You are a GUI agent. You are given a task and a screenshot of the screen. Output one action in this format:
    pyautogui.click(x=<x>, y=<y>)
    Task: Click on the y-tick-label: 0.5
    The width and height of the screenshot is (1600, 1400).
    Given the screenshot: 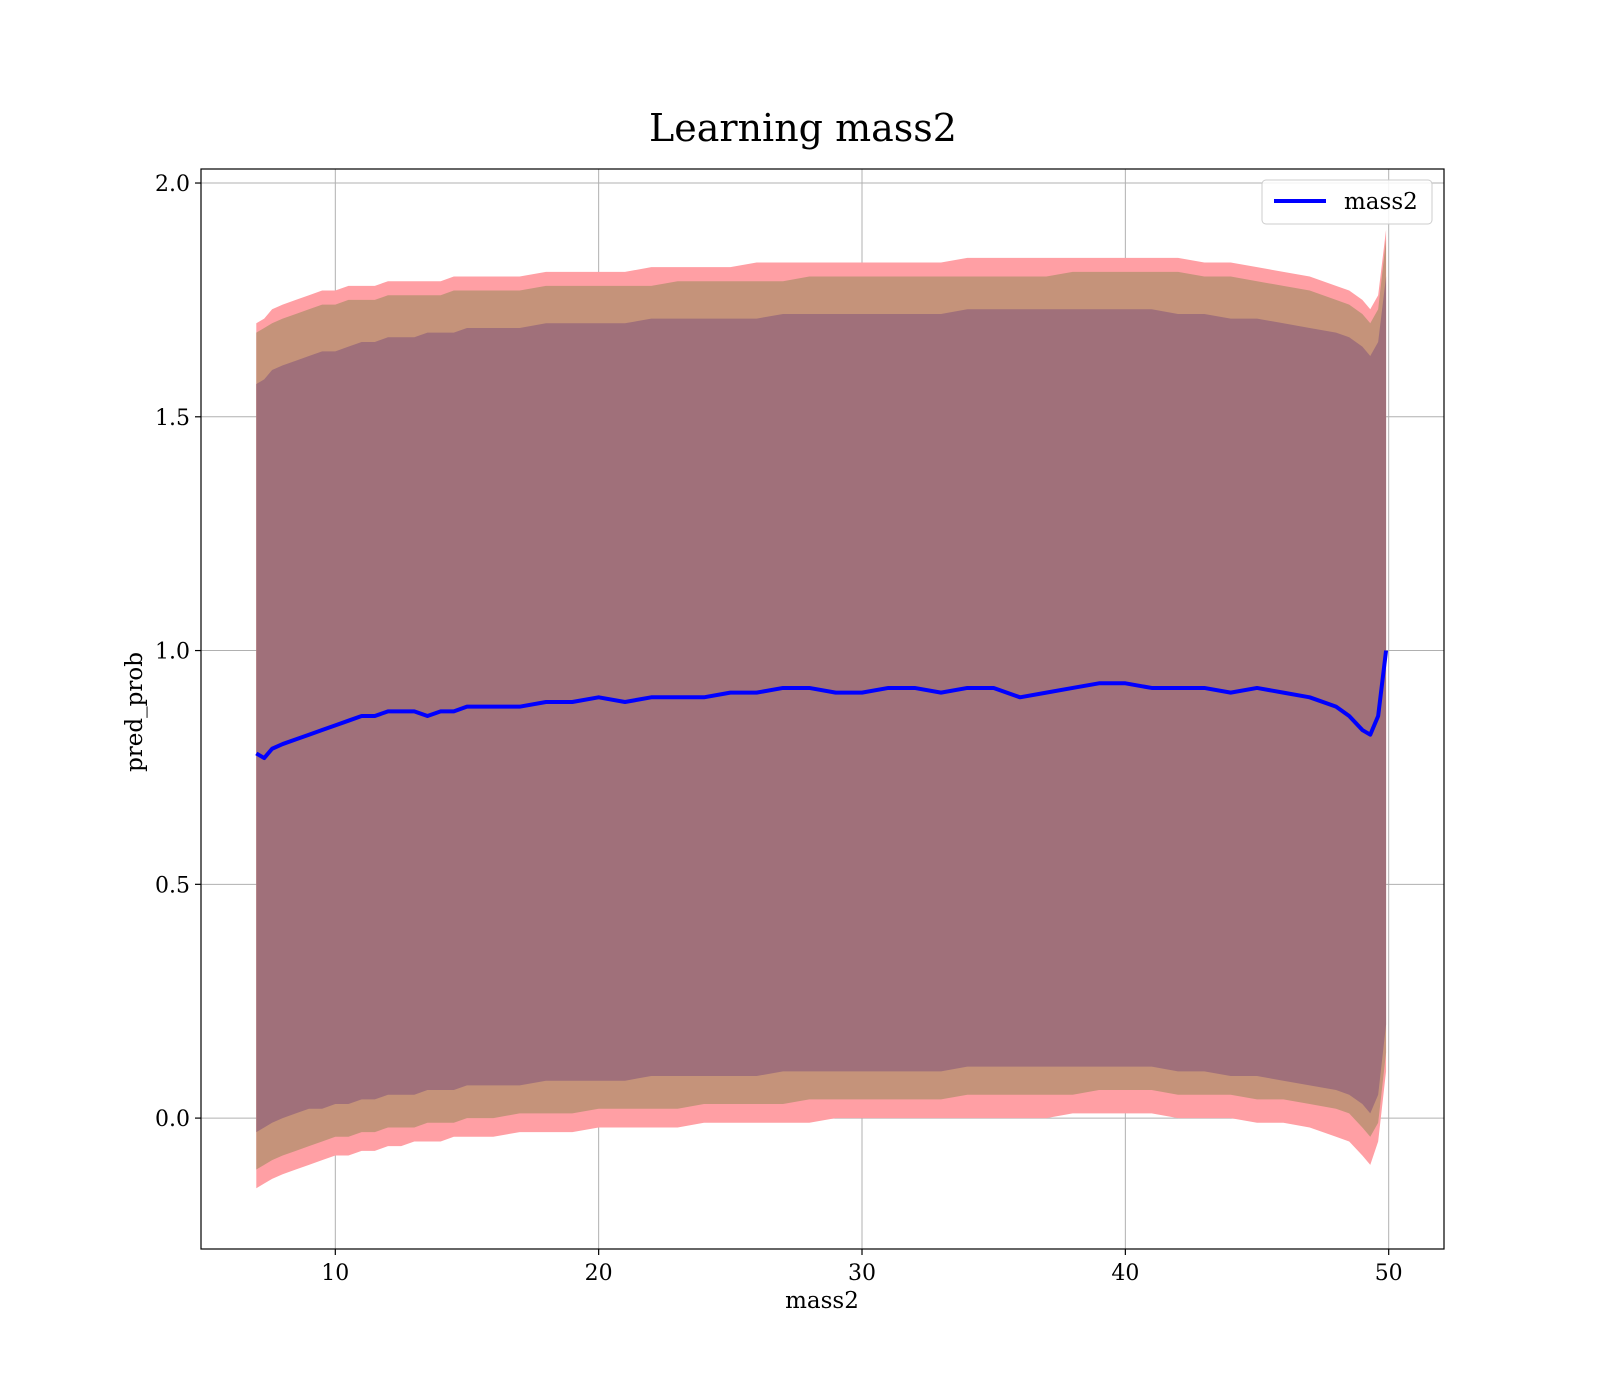 What is the action you would take?
    pyautogui.click(x=172, y=885)
    